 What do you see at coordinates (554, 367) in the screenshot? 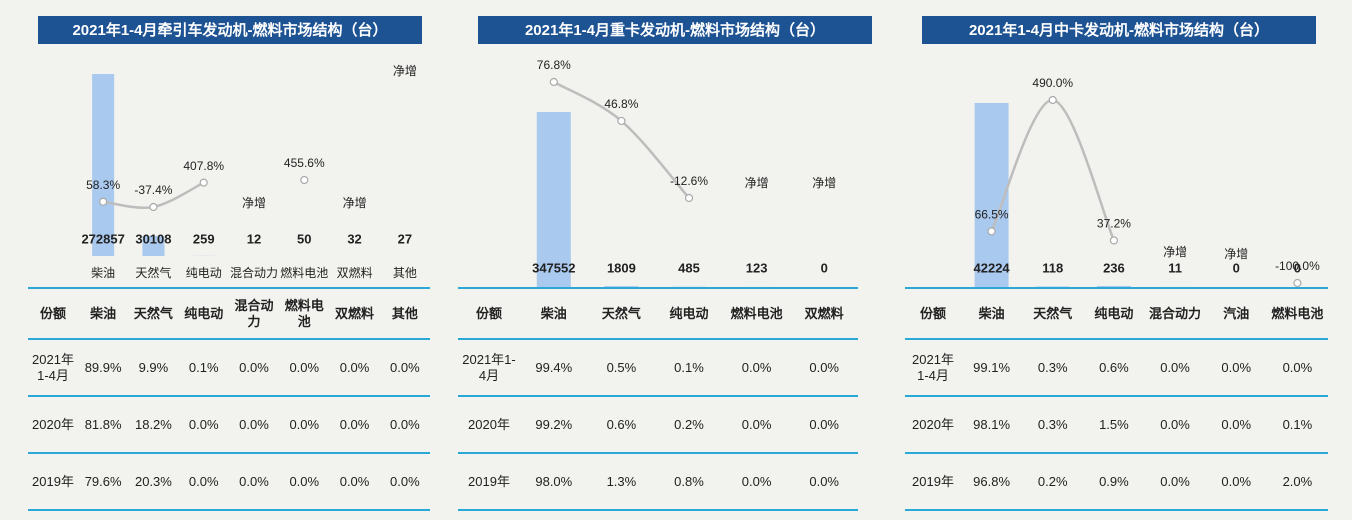
I see `cell: 99.4%` at bounding box center [554, 367].